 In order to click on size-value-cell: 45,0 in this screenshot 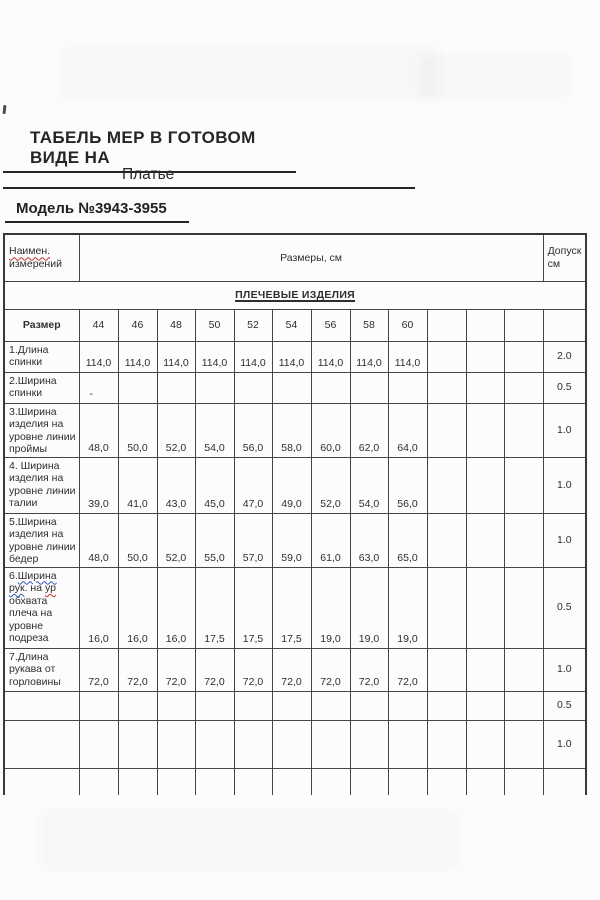, I will do `click(214, 485)`.